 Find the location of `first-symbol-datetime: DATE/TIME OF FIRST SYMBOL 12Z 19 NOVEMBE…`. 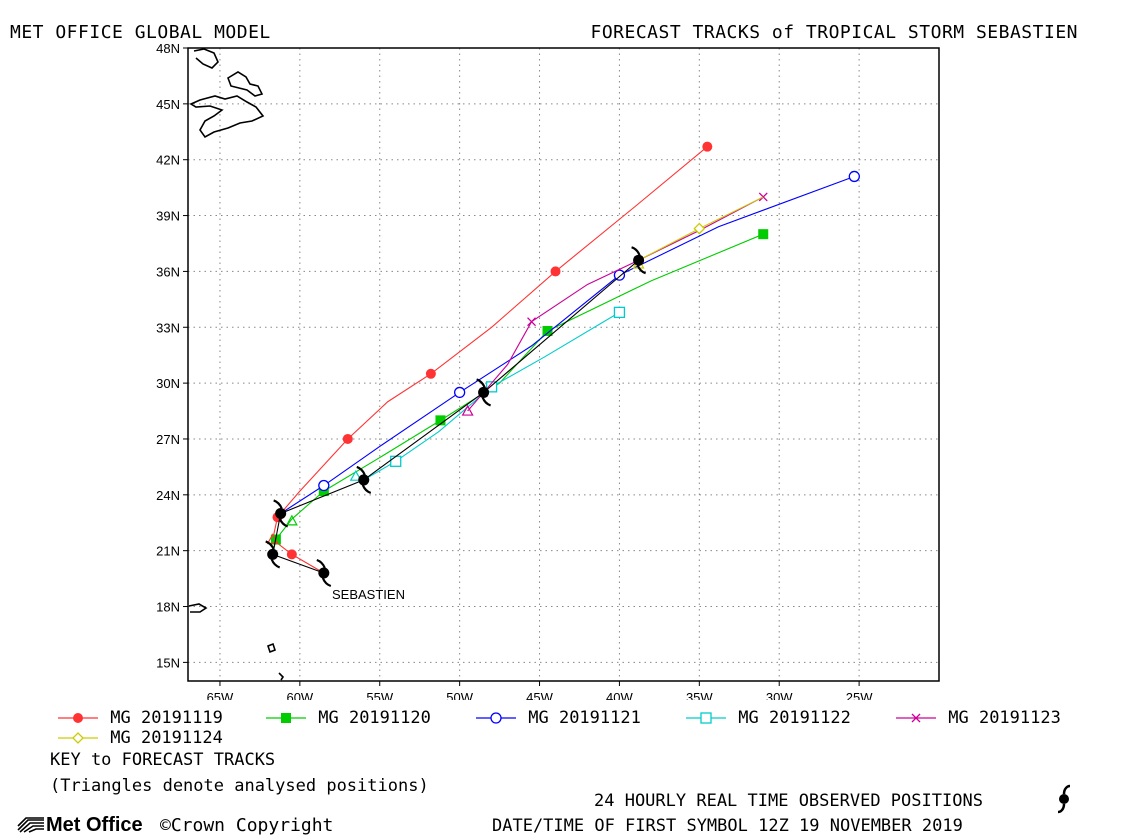

first-symbol-datetime: DATE/TIME OF FIRST SYMBOL 12Z 19 NOVEMBE… is located at coordinates (727, 826).